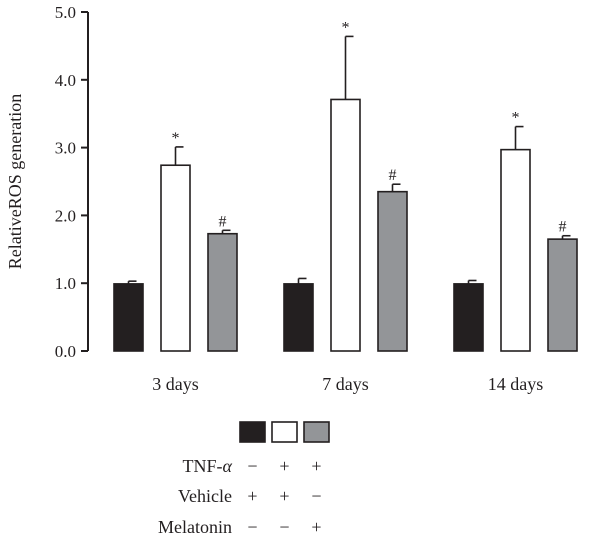 The height and width of the screenshot is (546, 600). Describe the element at coordinates (65, 80) in the screenshot. I see `y-tick-label: 4.0` at that location.